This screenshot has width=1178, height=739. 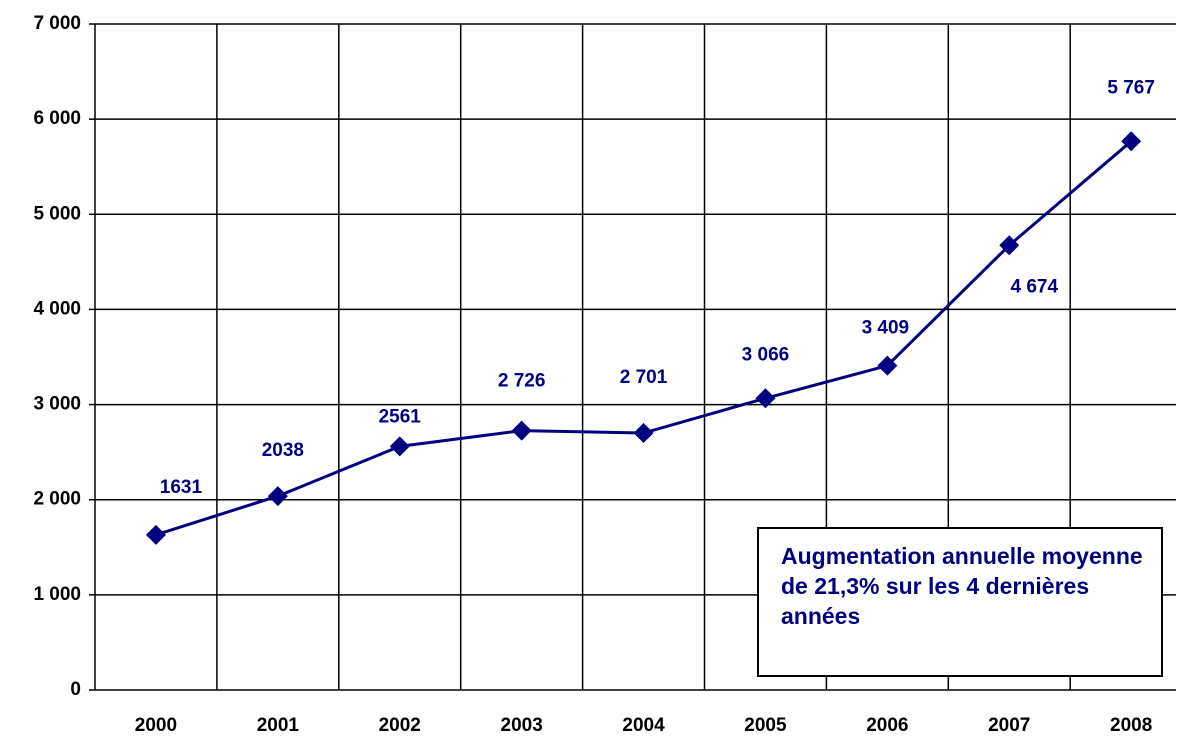 What do you see at coordinates (1131, 87) in the screenshot?
I see `data-label: 5 767` at bounding box center [1131, 87].